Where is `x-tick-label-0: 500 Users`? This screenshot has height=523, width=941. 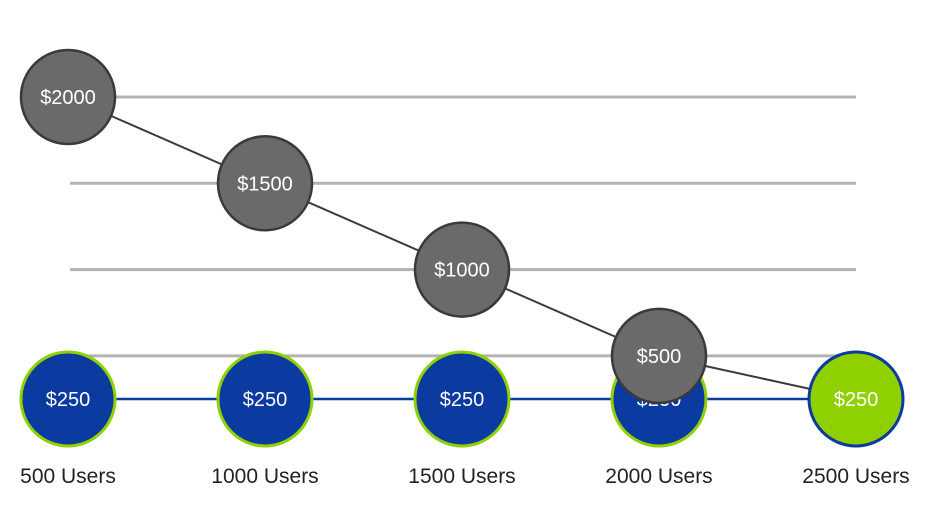 x-tick-label-0: 500 Users is located at coordinates (68, 476).